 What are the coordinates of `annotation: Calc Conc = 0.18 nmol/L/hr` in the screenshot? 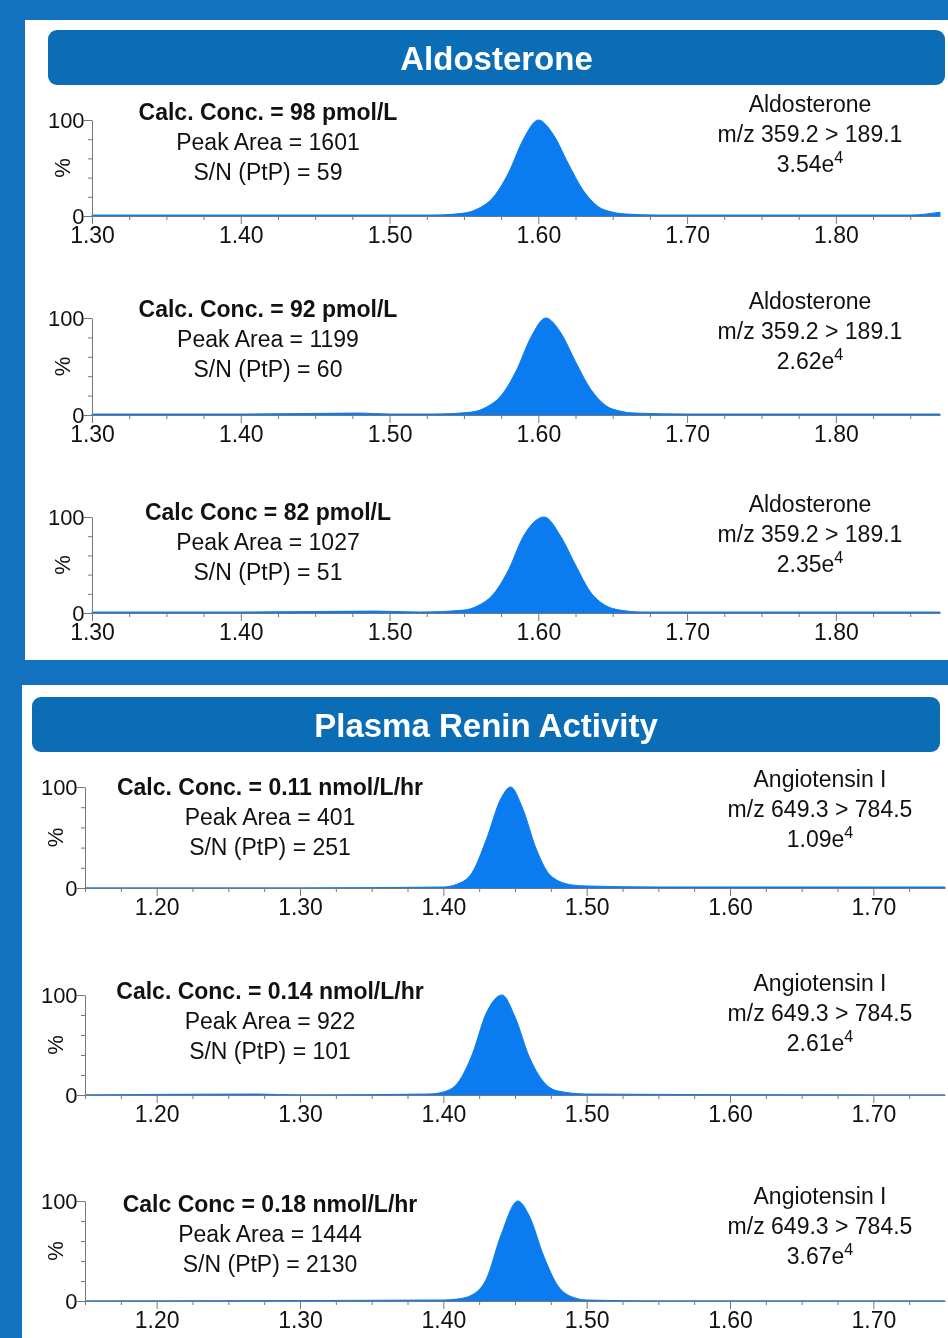 It's located at (270, 1204).